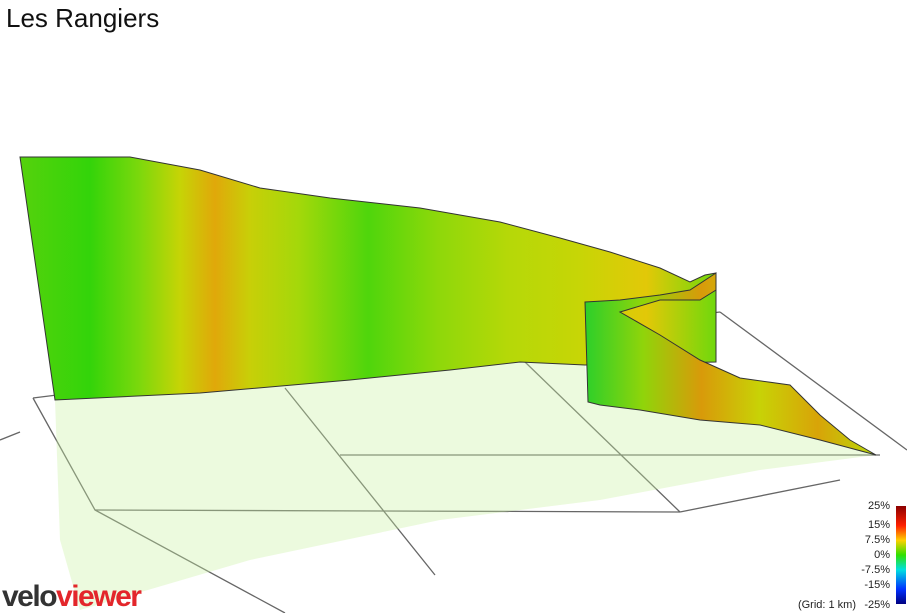 This screenshot has height=613, width=907. Describe the element at coordinates (730, 364) in the screenshot. I see `wall-near` at that location.